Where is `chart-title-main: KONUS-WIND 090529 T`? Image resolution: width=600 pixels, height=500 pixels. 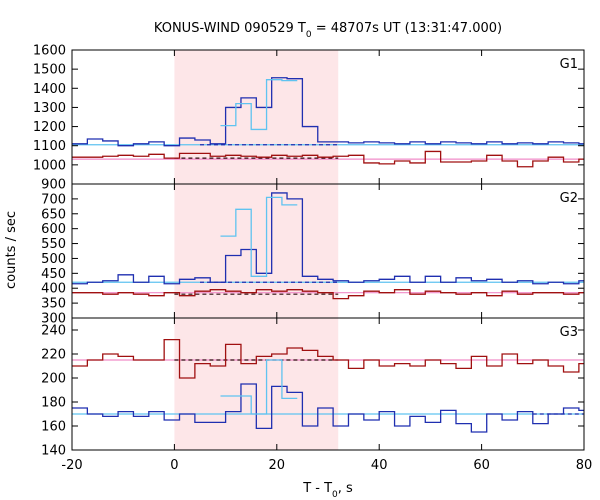
chart-title-main: KONUS-WIND 090529 T is located at coordinates (230, 28).